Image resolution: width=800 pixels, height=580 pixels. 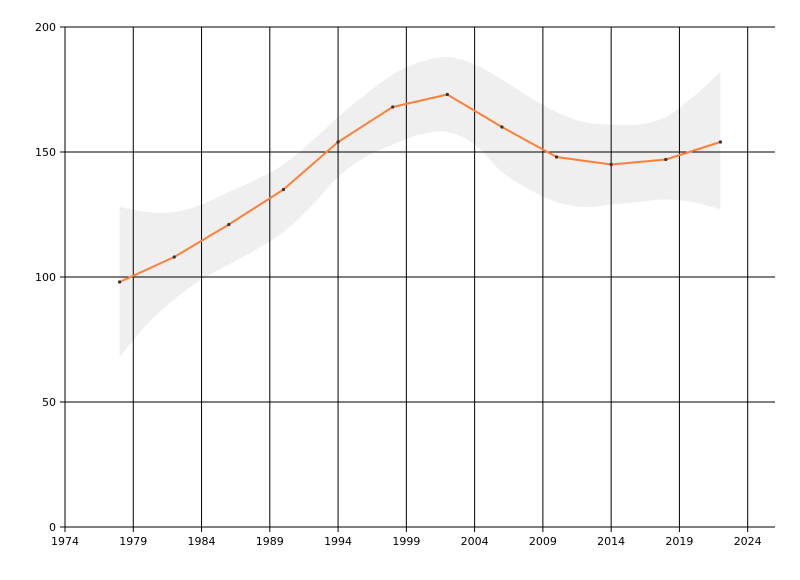 I want to click on y-tick-label: 0, so click(x=52, y=527).